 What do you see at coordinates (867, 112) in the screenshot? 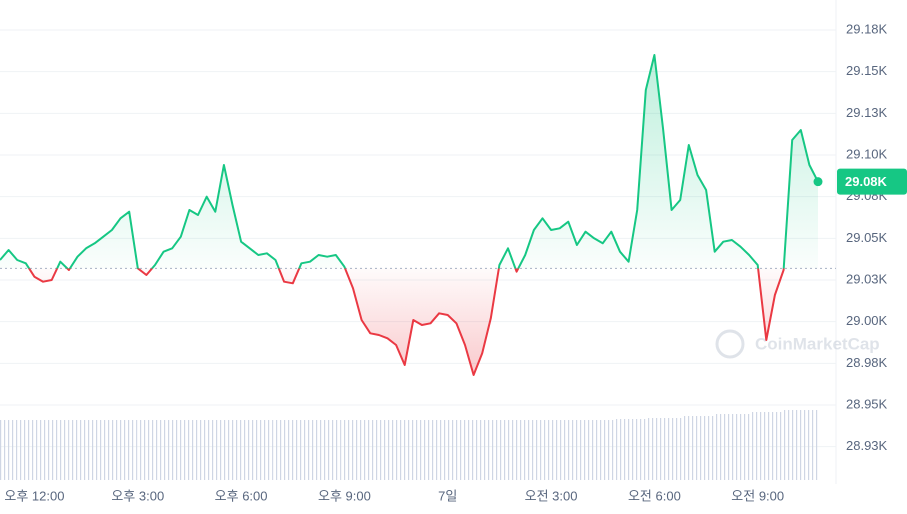
I see `y-tick-label: 29.13K` at bounding box center [867, 112].